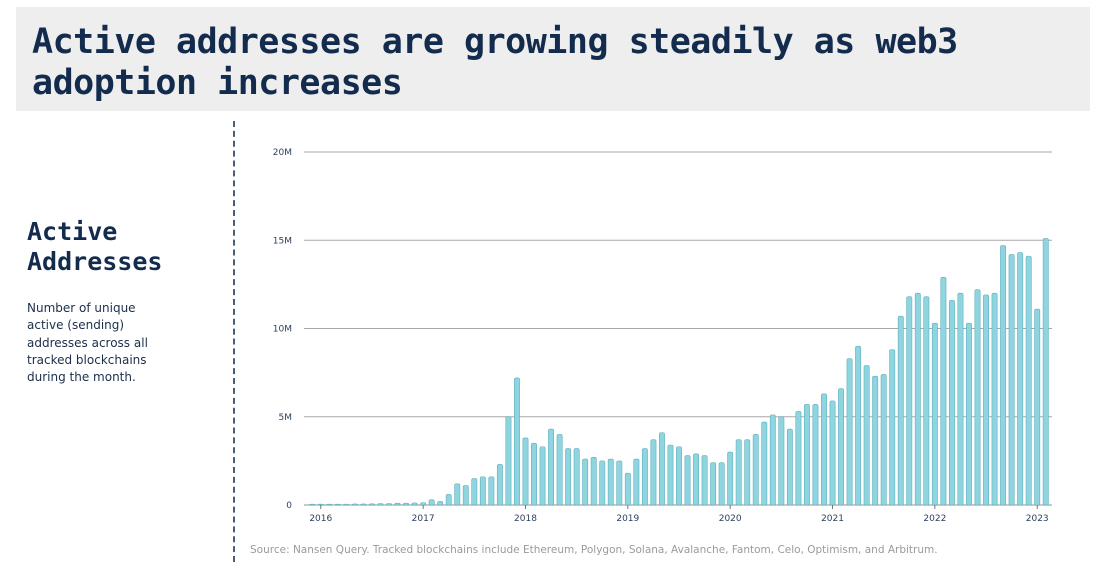 Image resolution: width=1108 pixels, height=571 pixels. What do you see at coordinates (289, 506) in the screenshot?
I see `y-tick-label: 0` at bounding box center [289, 506].